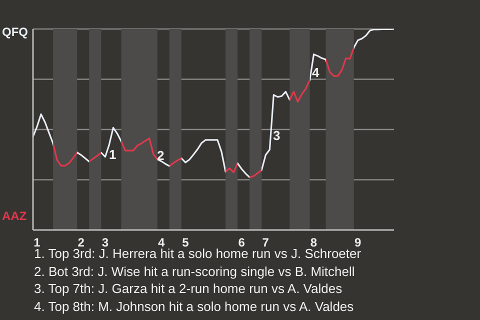 The image size is (480, 320). Describe the element at coordinates (189, 289) in the screenshot. I see `text: 3. Top 7th: J. Garza hit a 2-run home run vs A. Valdes` at that location.